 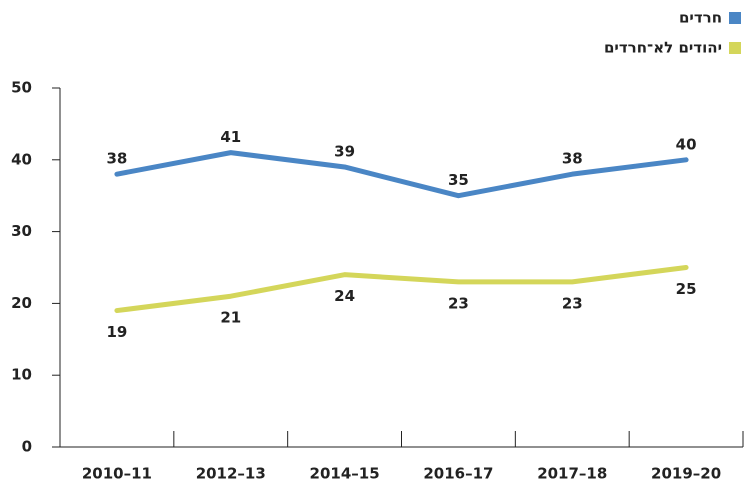 I want to click on y-tick-label: 10, so click(x=21, y=375).